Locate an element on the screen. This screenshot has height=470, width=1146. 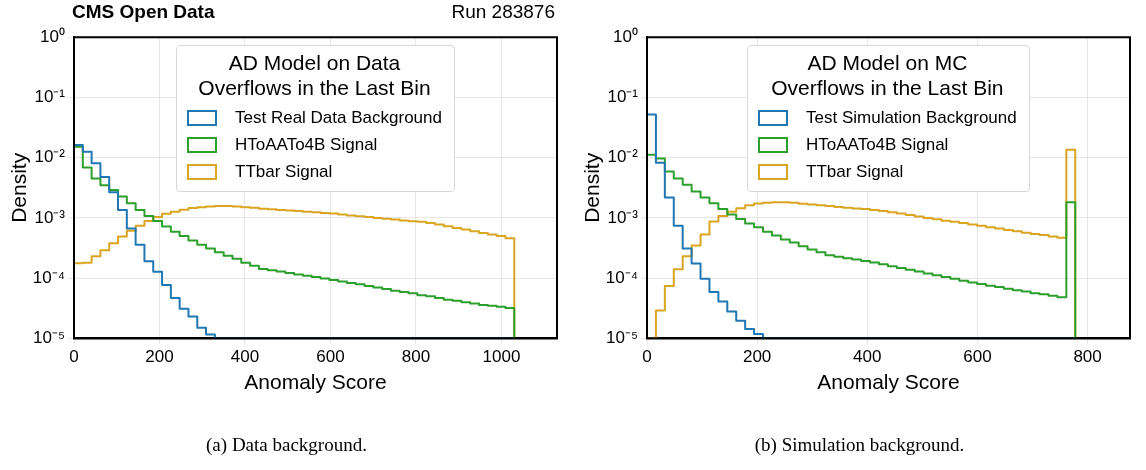
legend-label: Test Real Data Background is located at coordinates (338, 118).